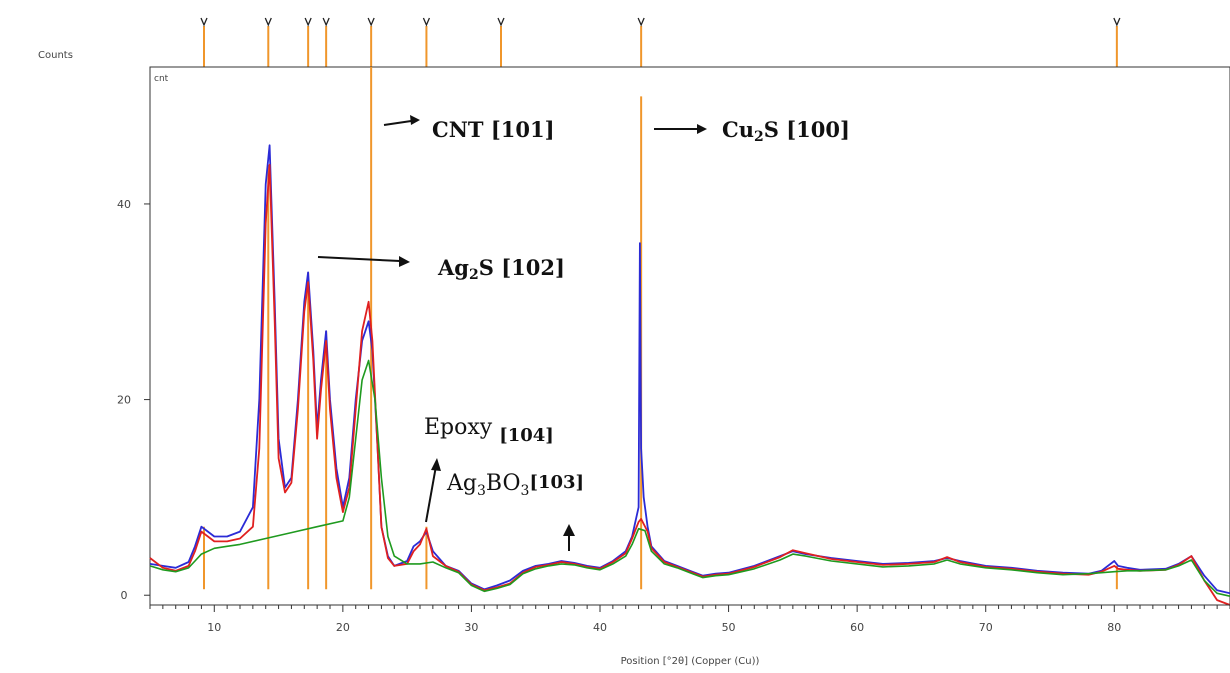  I want to click on x-tick-label: 50, so click(729, 627).